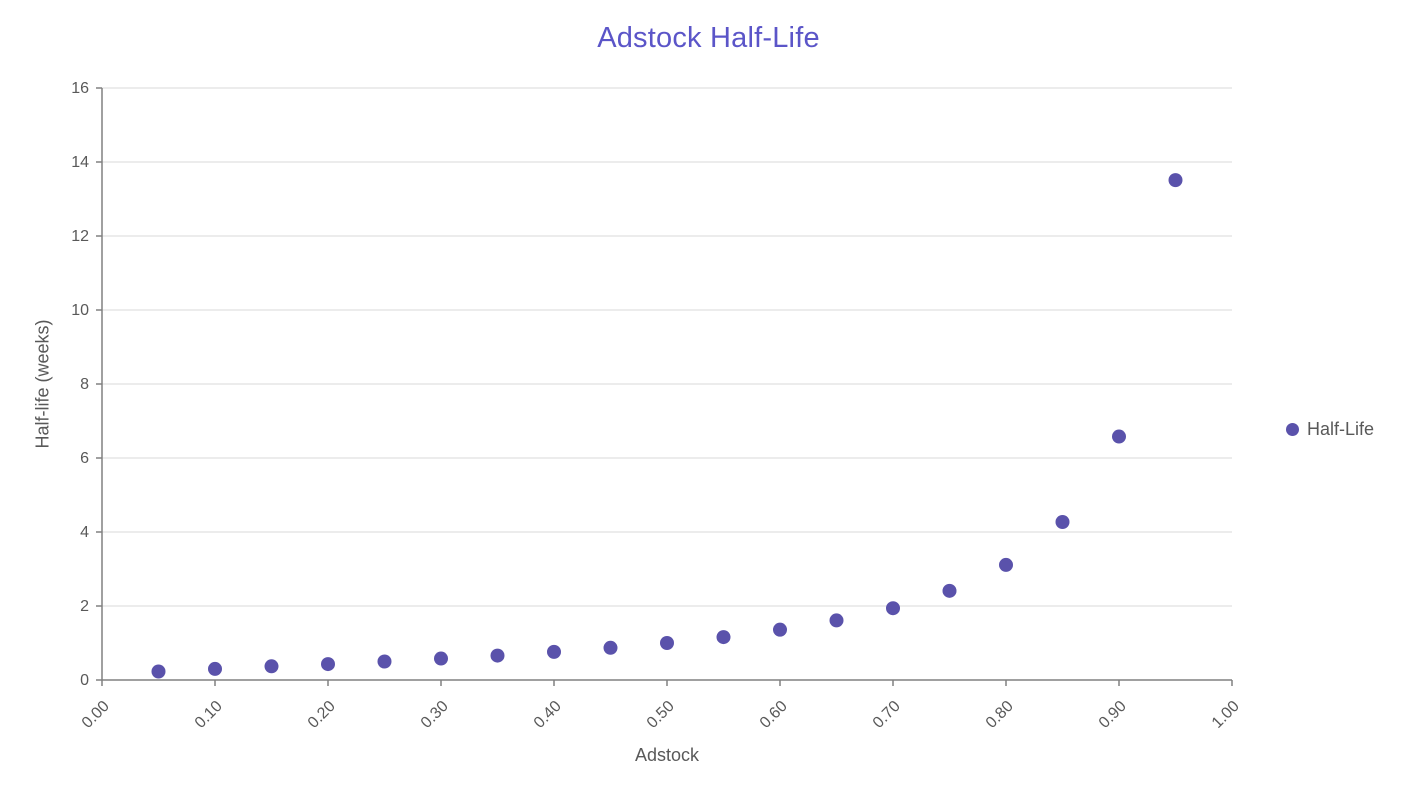 The width and height of the screenshot is (1417, 797). Describe the element at coordinates (84, 606) in the screenshot. I see `y-tick-label: 2` at that location.